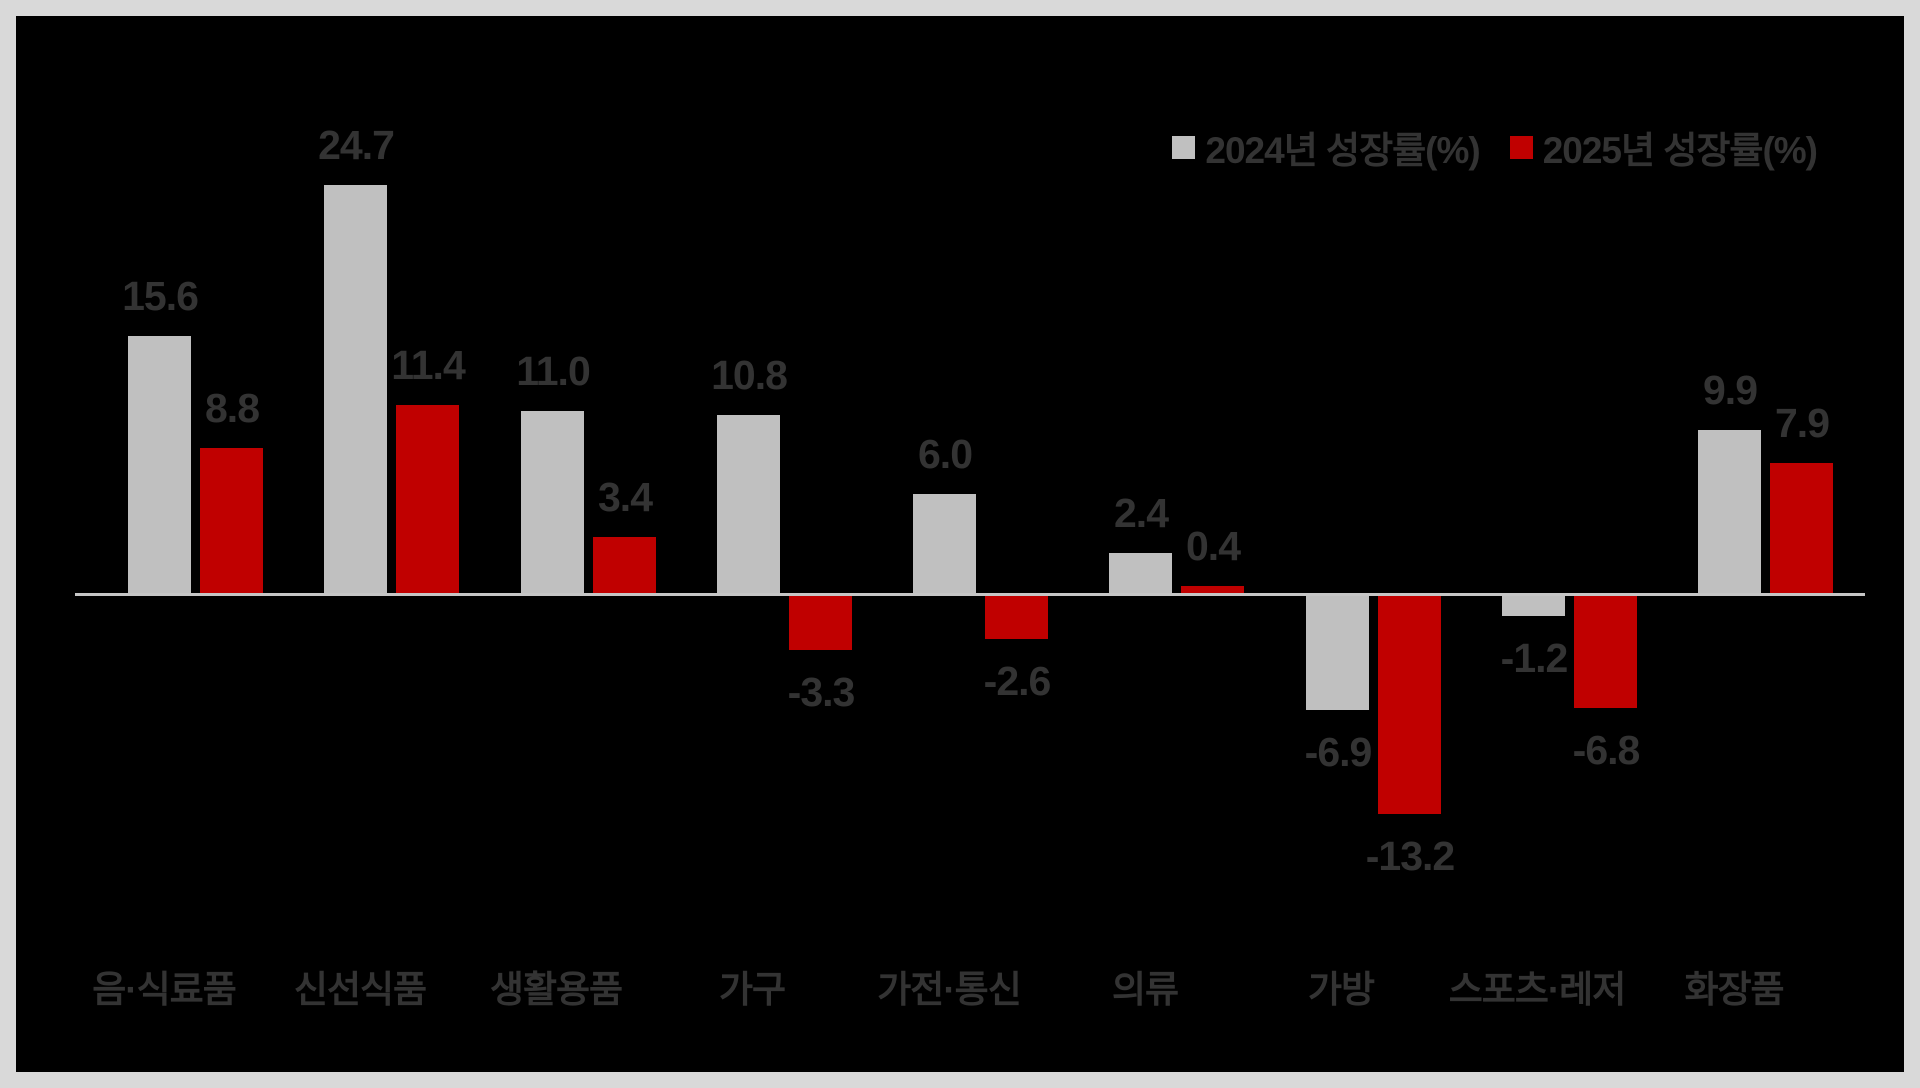 The image size is (1920, 1088). Describe the element at coordinates (625, 497) in the screenshot. I see `value-label-2025-3: 3.4` at that location.